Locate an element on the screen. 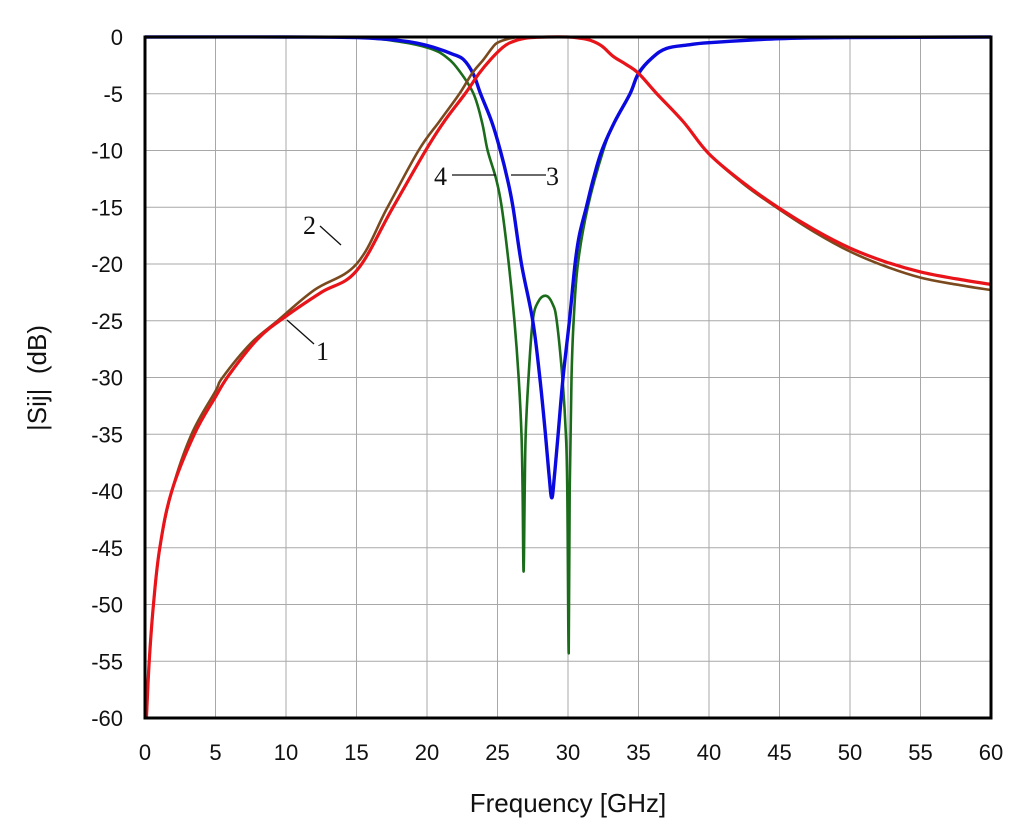 The width and height of the screenshot is (1024, 837). x-tick-label: 15 is located at coordinates (356, 752).